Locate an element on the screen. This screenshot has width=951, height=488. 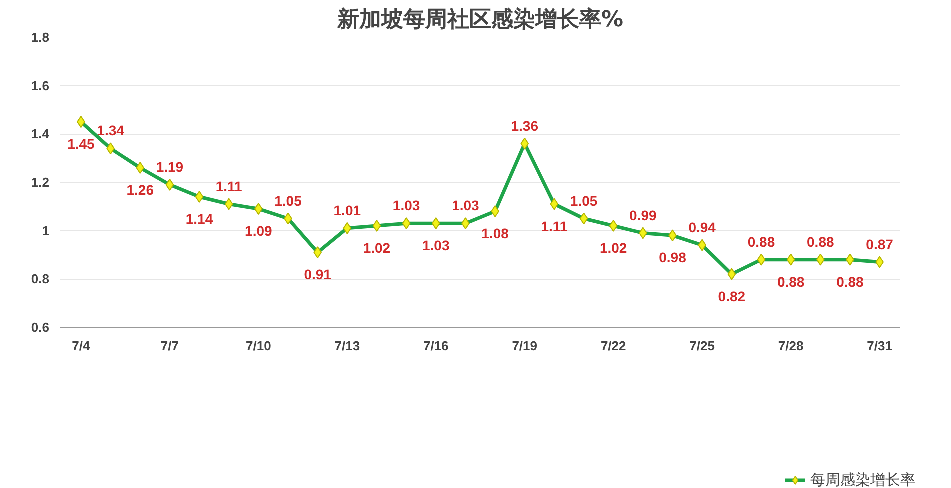
data-label: 0.94 is located at coordinates (702, 227).